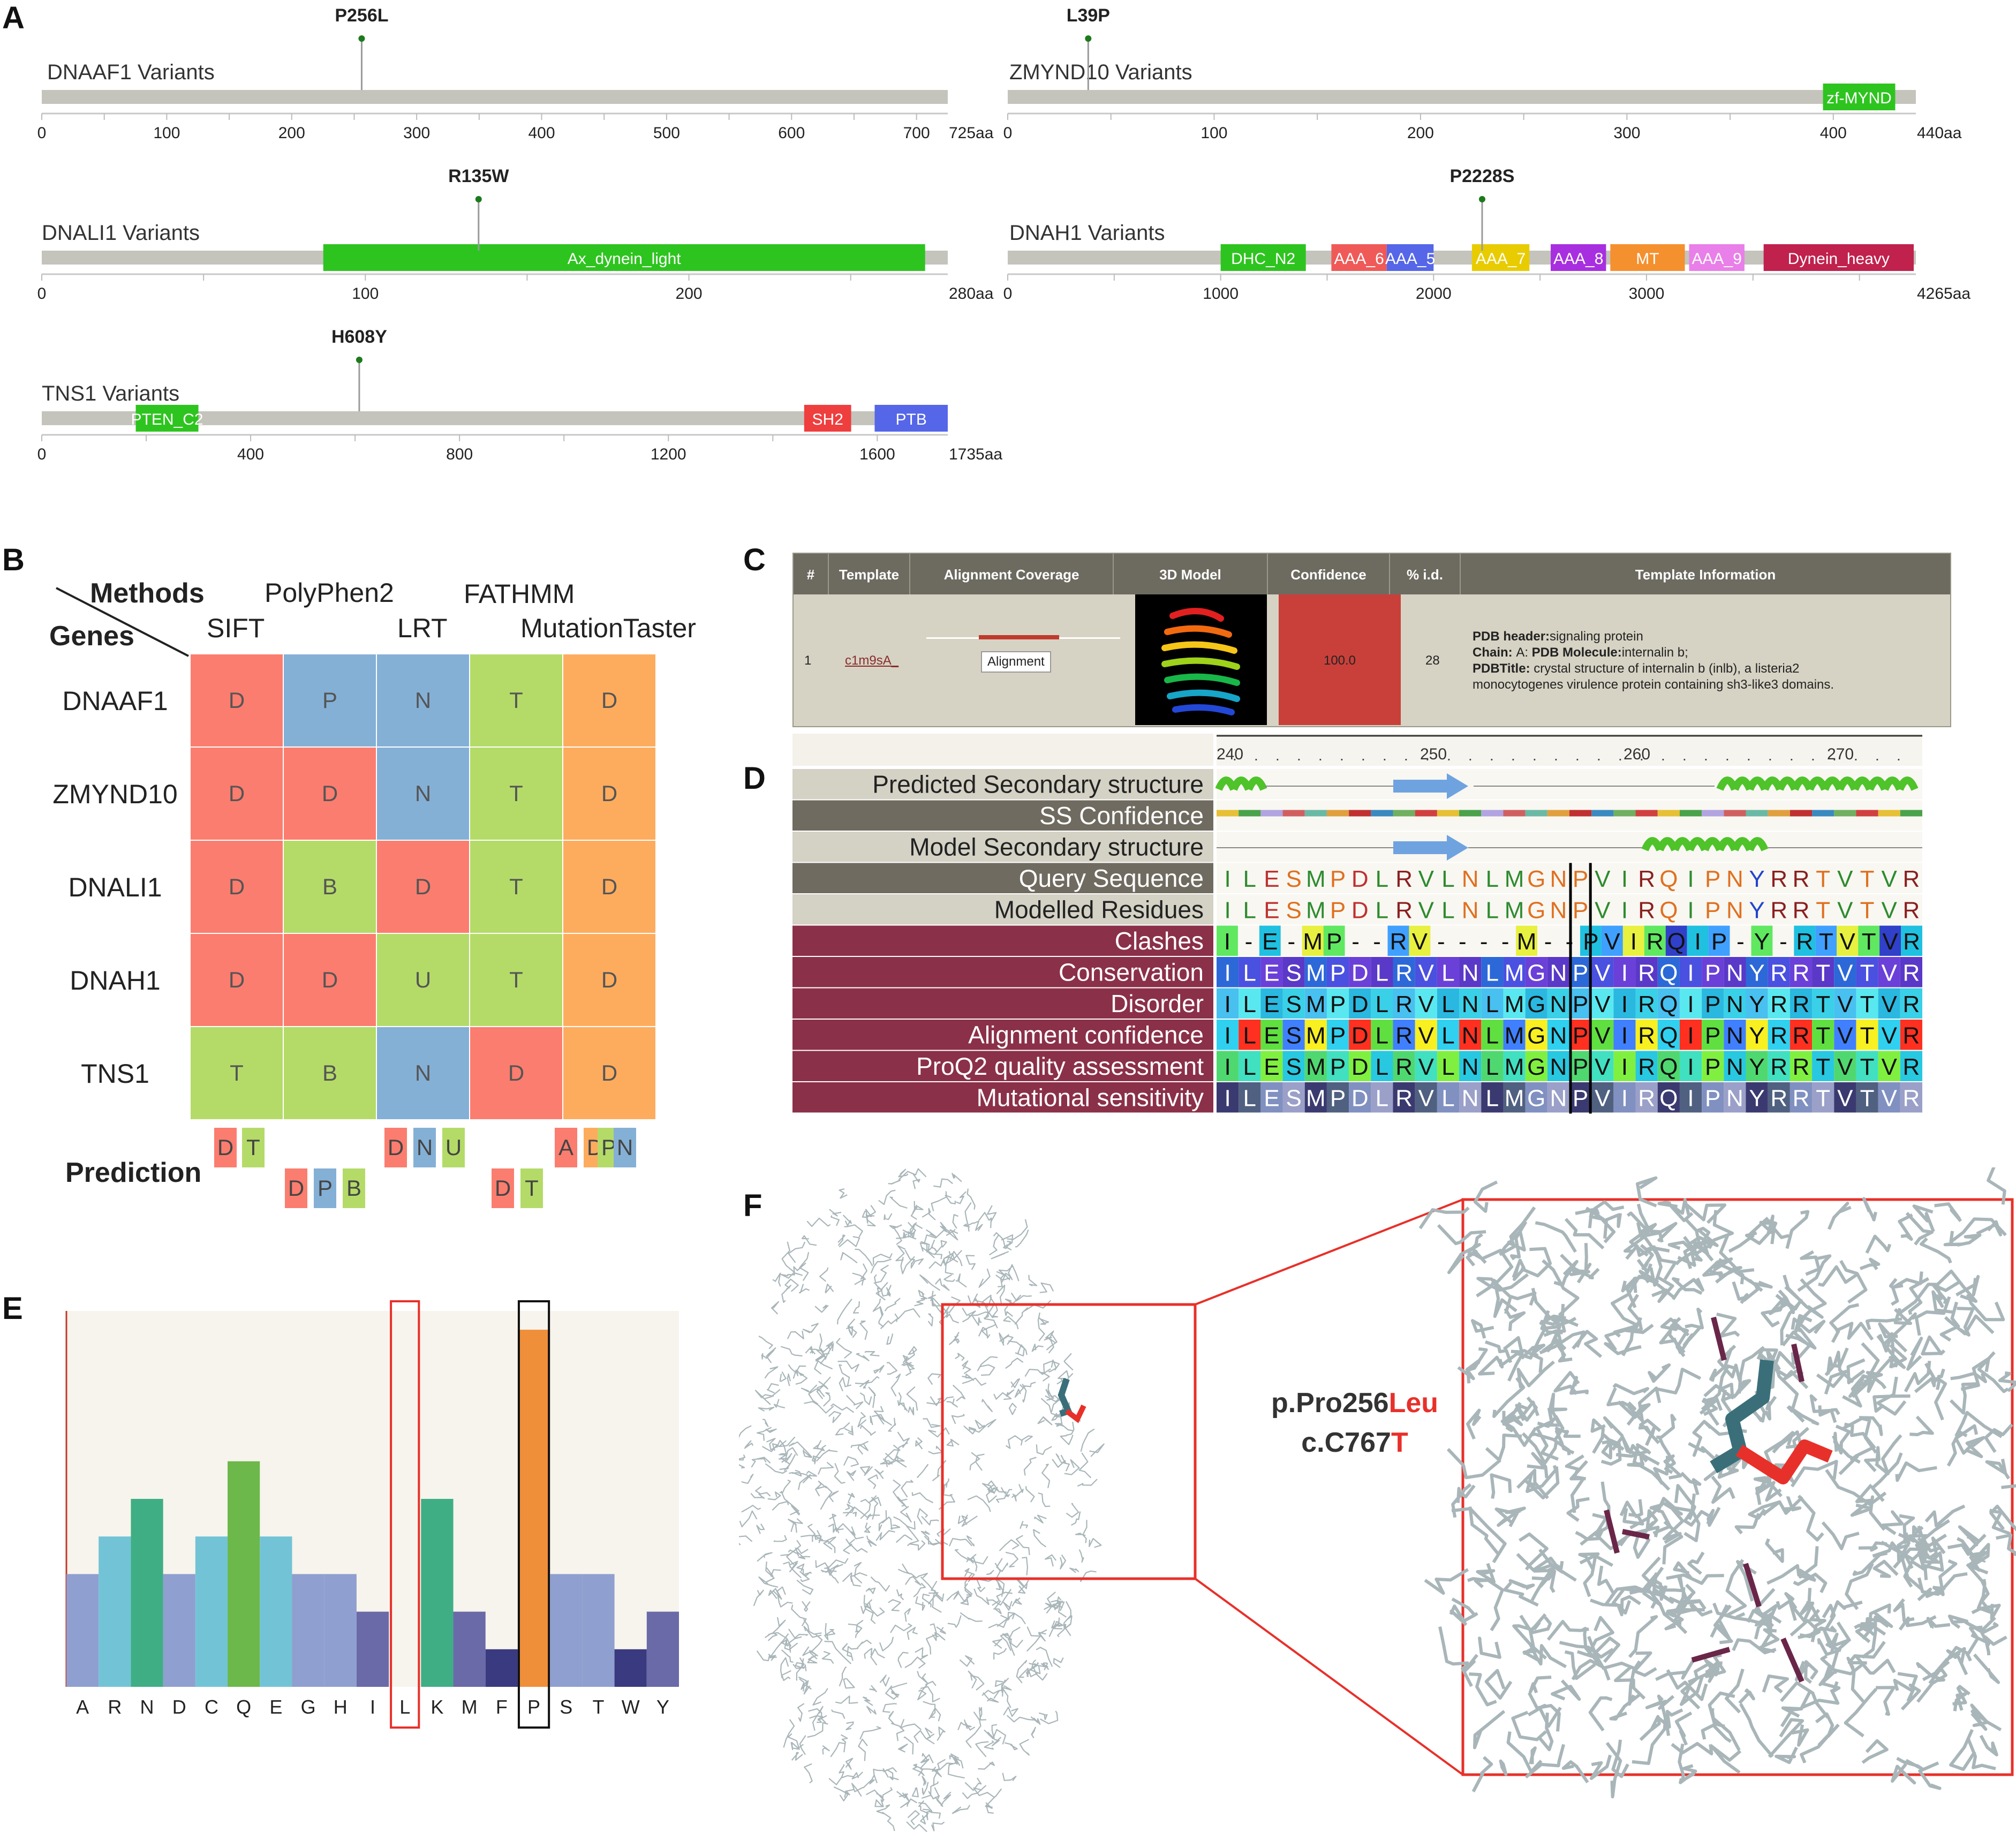 Image resolution: width=2016 pixels, height=1840 pixels. What do you see at coordinates (121, 233) in the screenshot?
I see `gene-title: DNALI1 Variants` at bounding box center [121, 233].